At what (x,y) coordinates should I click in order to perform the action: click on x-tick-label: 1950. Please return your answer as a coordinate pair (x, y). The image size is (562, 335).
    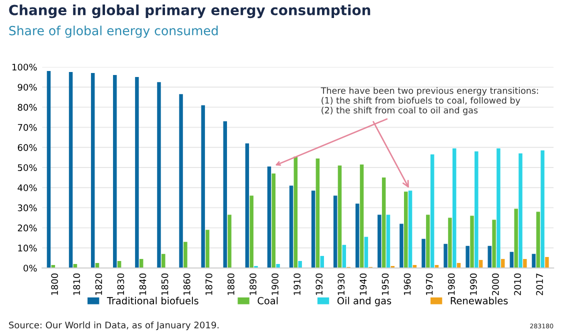
    Looking at the image, I should click on (385, 284).